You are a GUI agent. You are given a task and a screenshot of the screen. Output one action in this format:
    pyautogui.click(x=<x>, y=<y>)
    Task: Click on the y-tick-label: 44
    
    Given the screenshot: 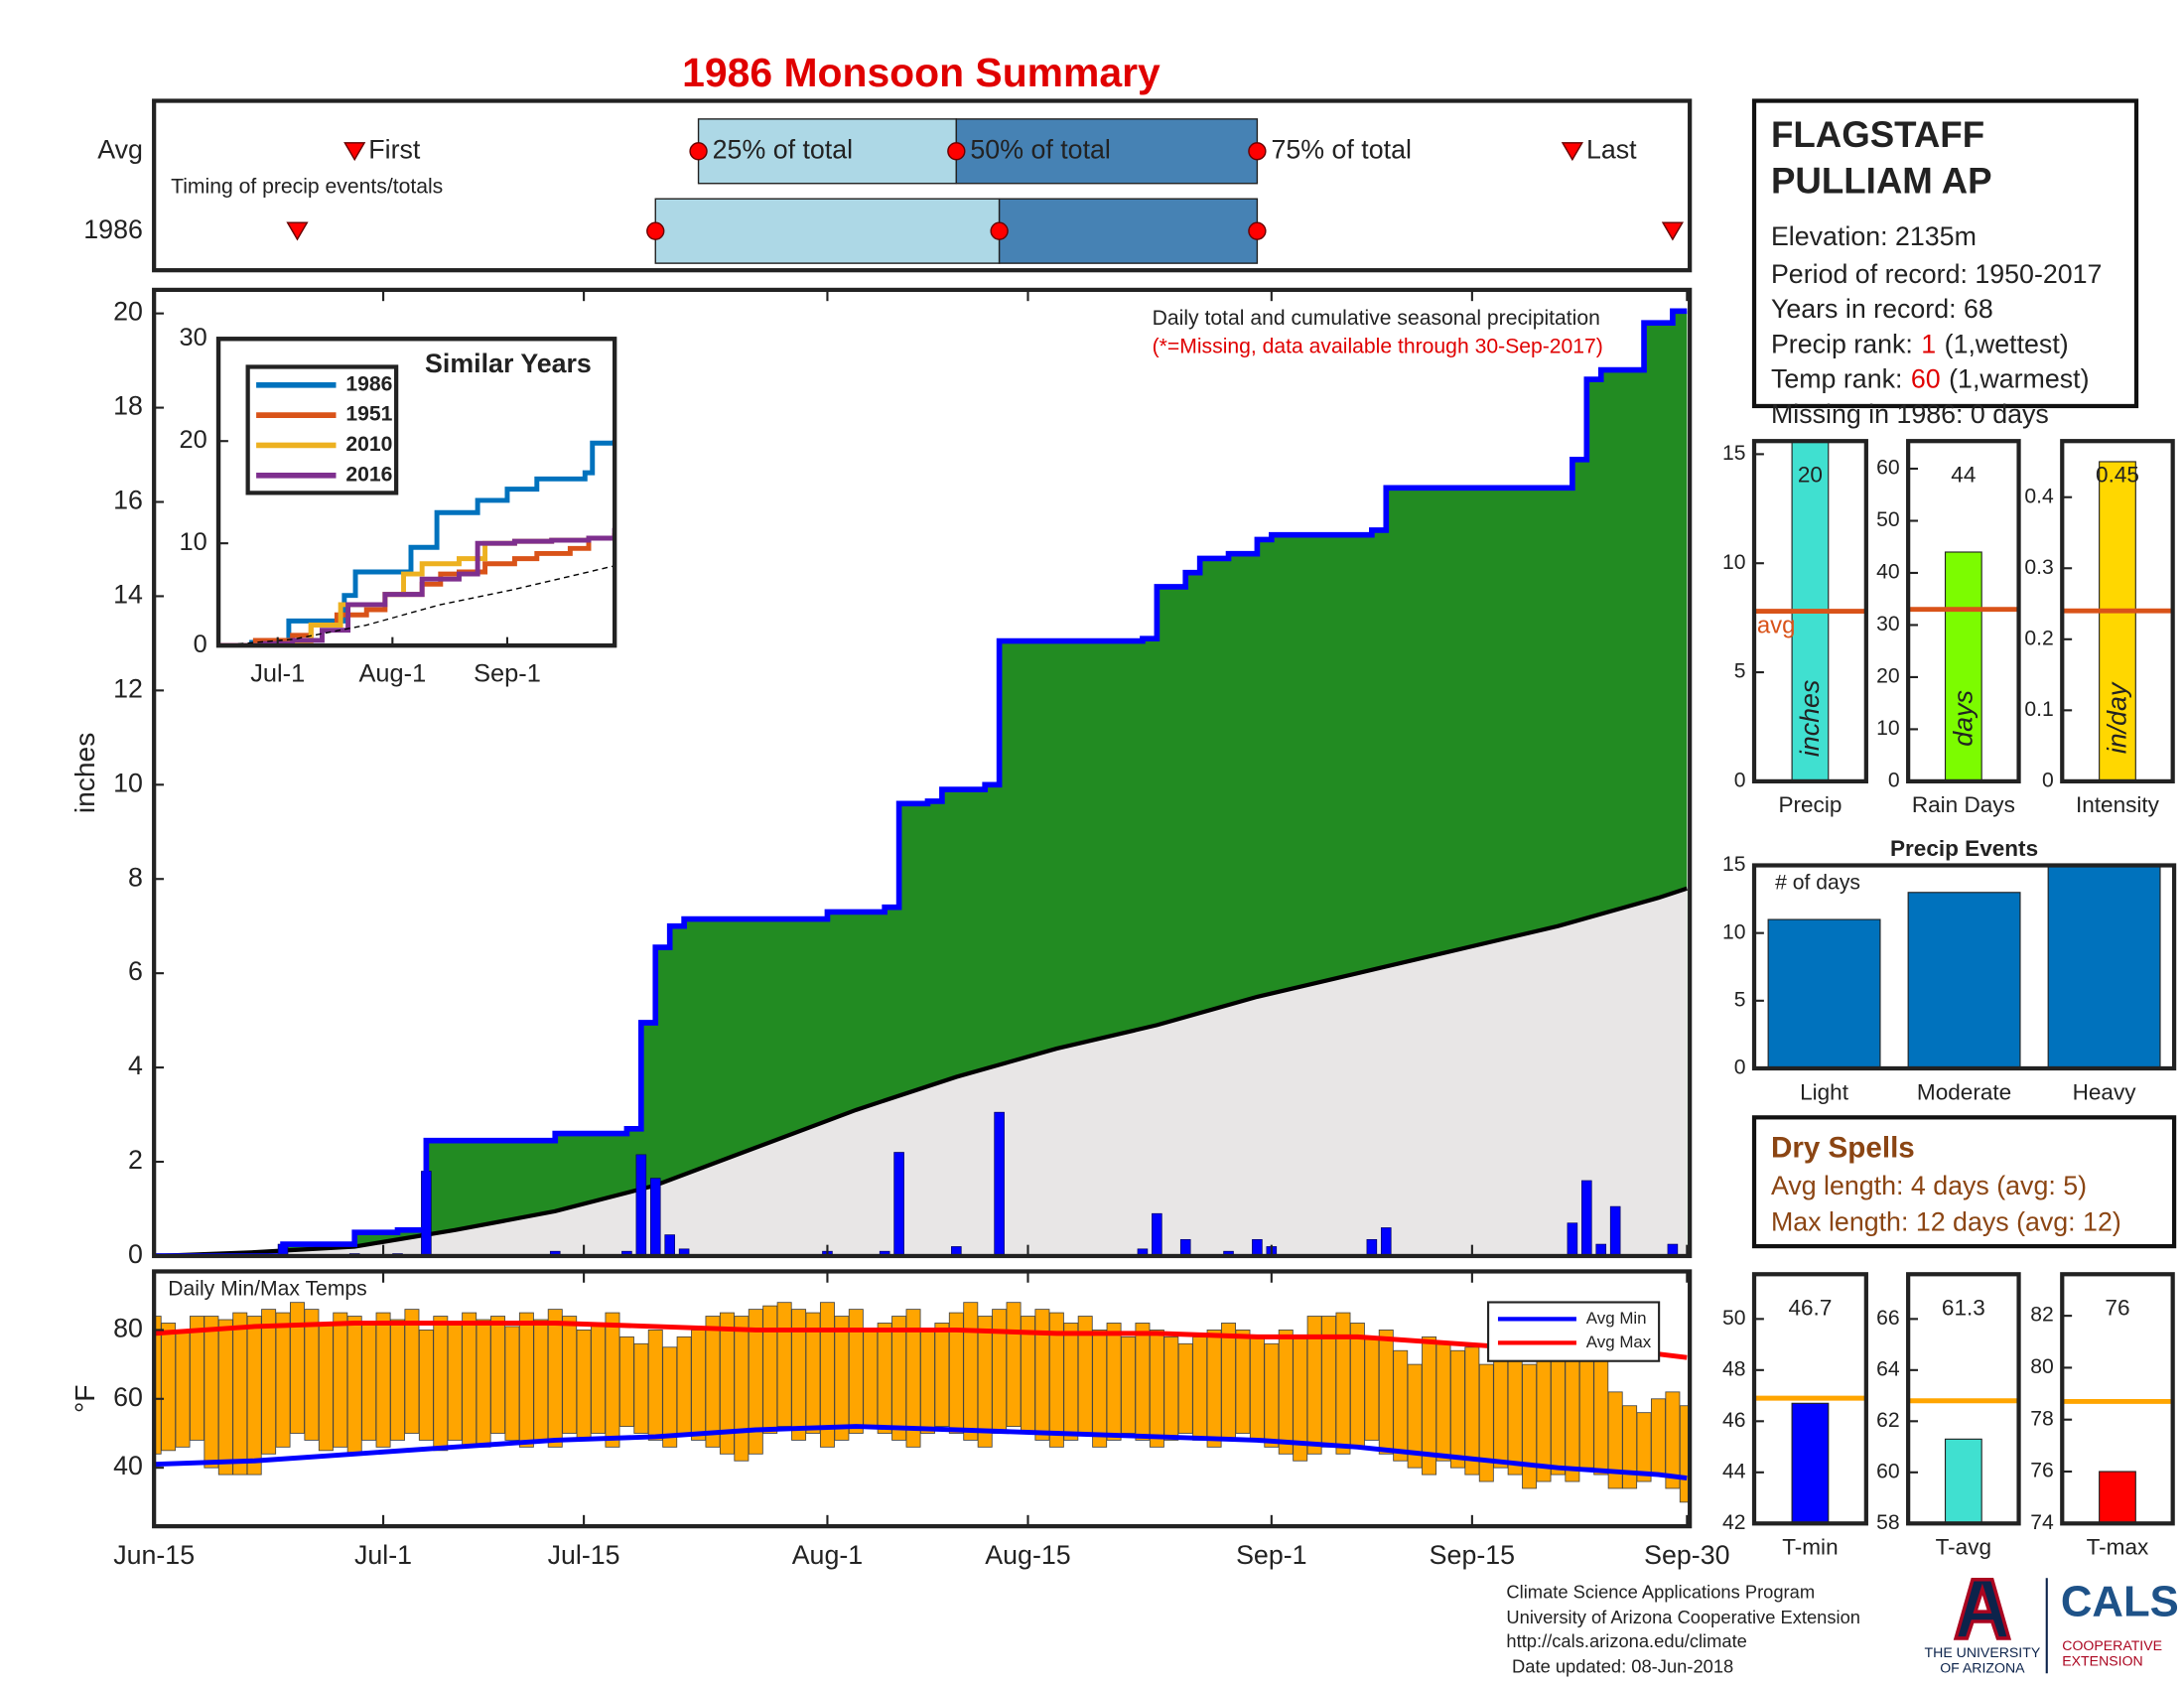 What is the action you would take?
    pyautogui.click(x=1734, y=1471)
    